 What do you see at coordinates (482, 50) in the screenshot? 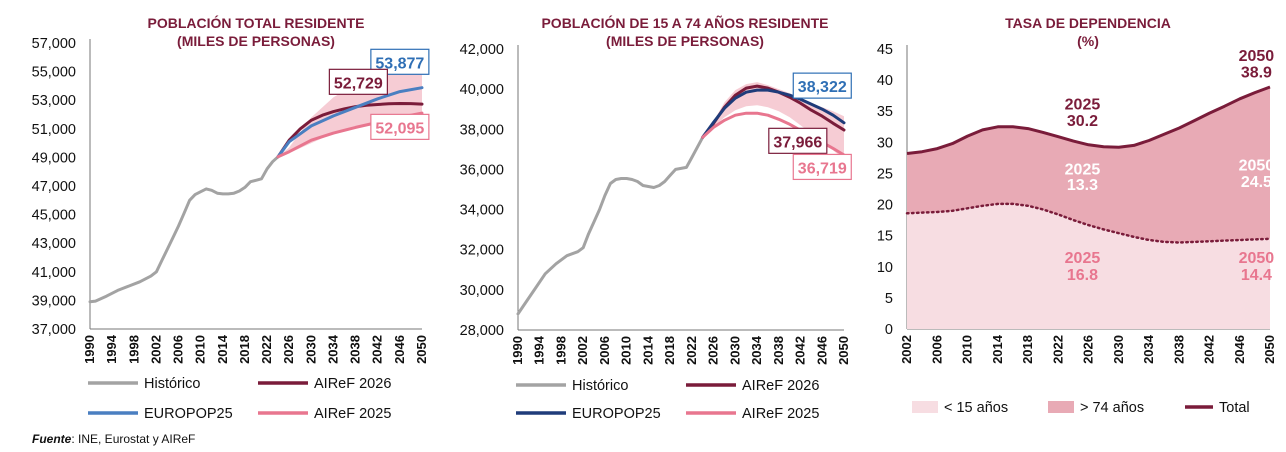
I see `y-tick-label: 42,000` at bounding box center [482, 50].